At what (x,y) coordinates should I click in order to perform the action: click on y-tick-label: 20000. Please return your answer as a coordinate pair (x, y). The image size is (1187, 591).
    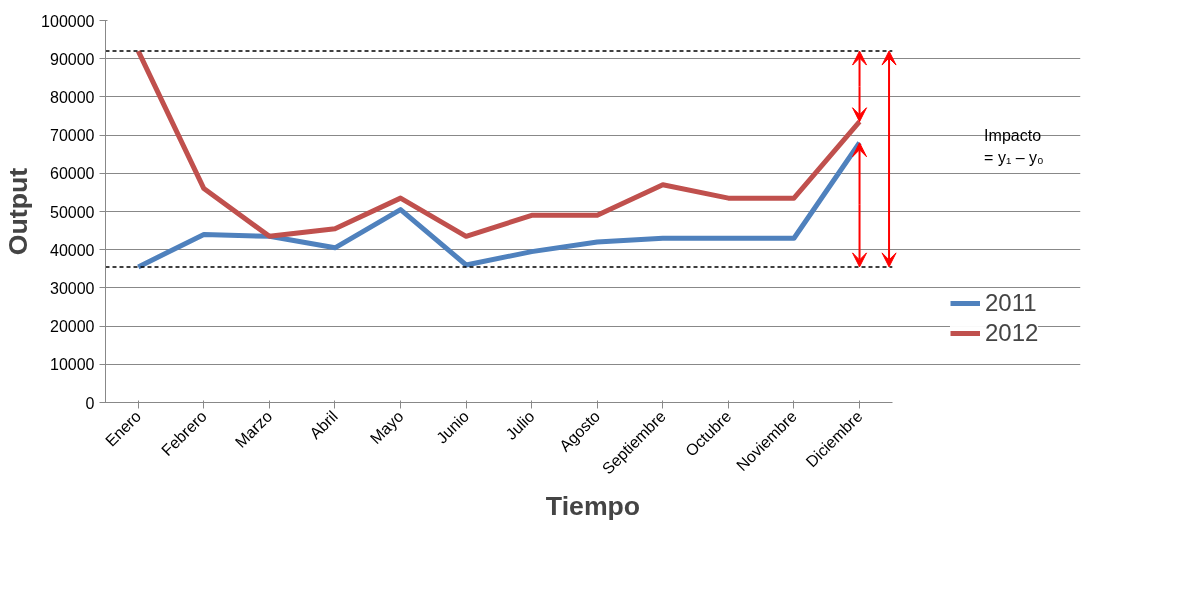
    Looking at the image, I should click on (72, 327).